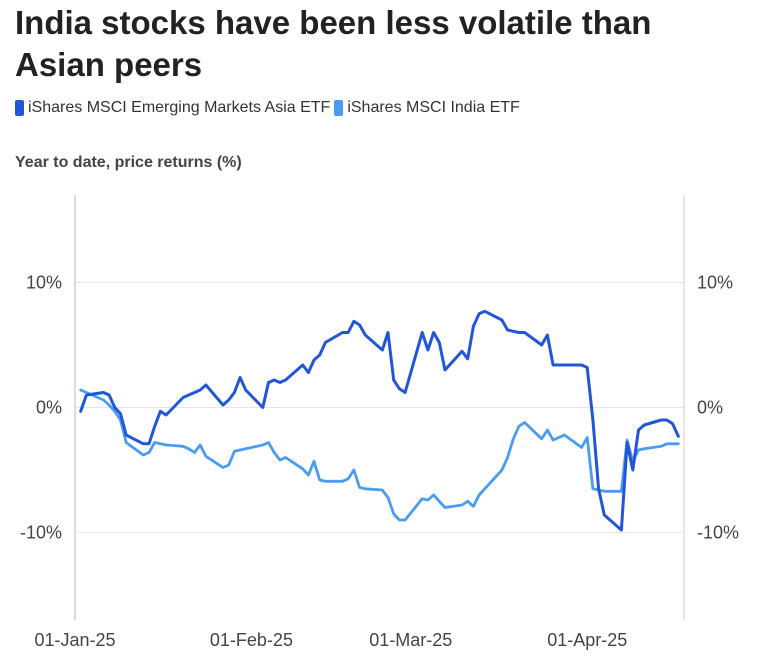  What do you see at coordinates (710, 408) in the screenshot?
I see `y-tick-label-right: 0%` at bounding box center [710, 408].